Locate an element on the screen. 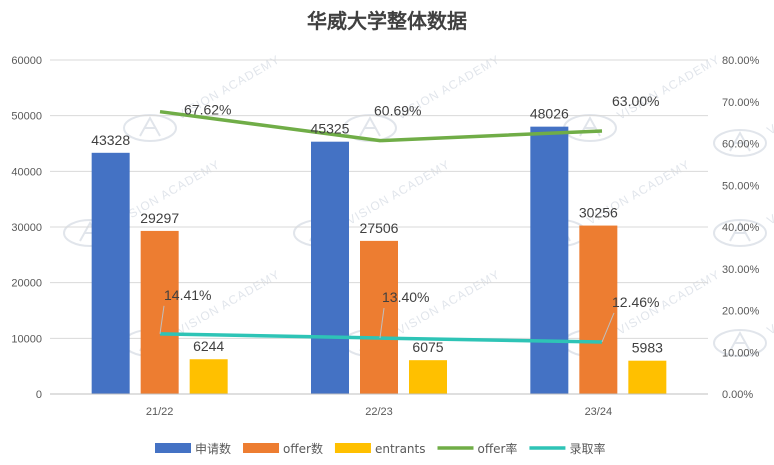  chart-title: 华威大学整体数据 is located at coordinates (387, 21).